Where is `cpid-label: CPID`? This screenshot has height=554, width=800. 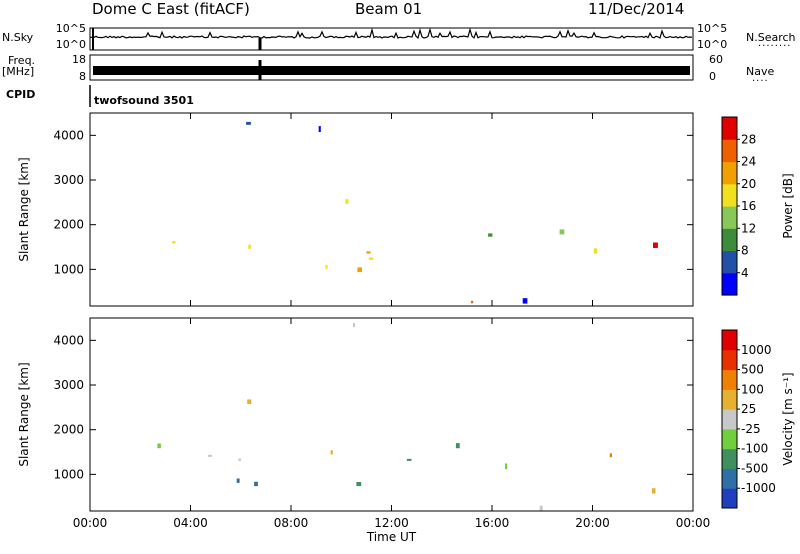 cpid-label: CPID is located at coordinates (21, 94).